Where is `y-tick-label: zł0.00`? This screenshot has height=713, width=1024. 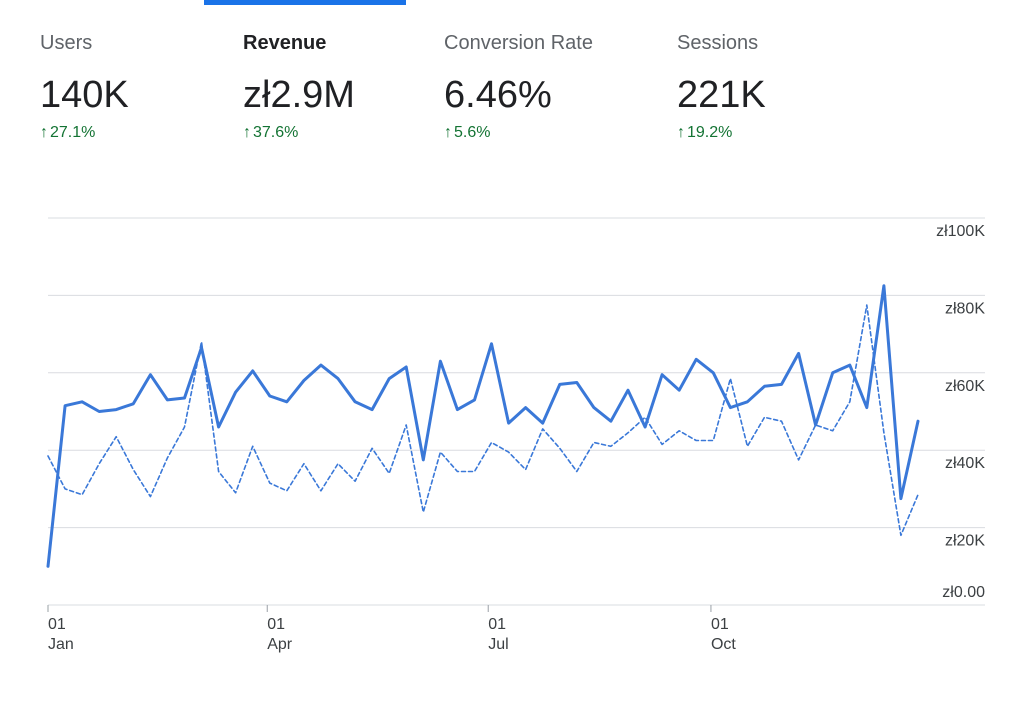
y-tick-label: zł0.00 is located at coordinates (963, 592).